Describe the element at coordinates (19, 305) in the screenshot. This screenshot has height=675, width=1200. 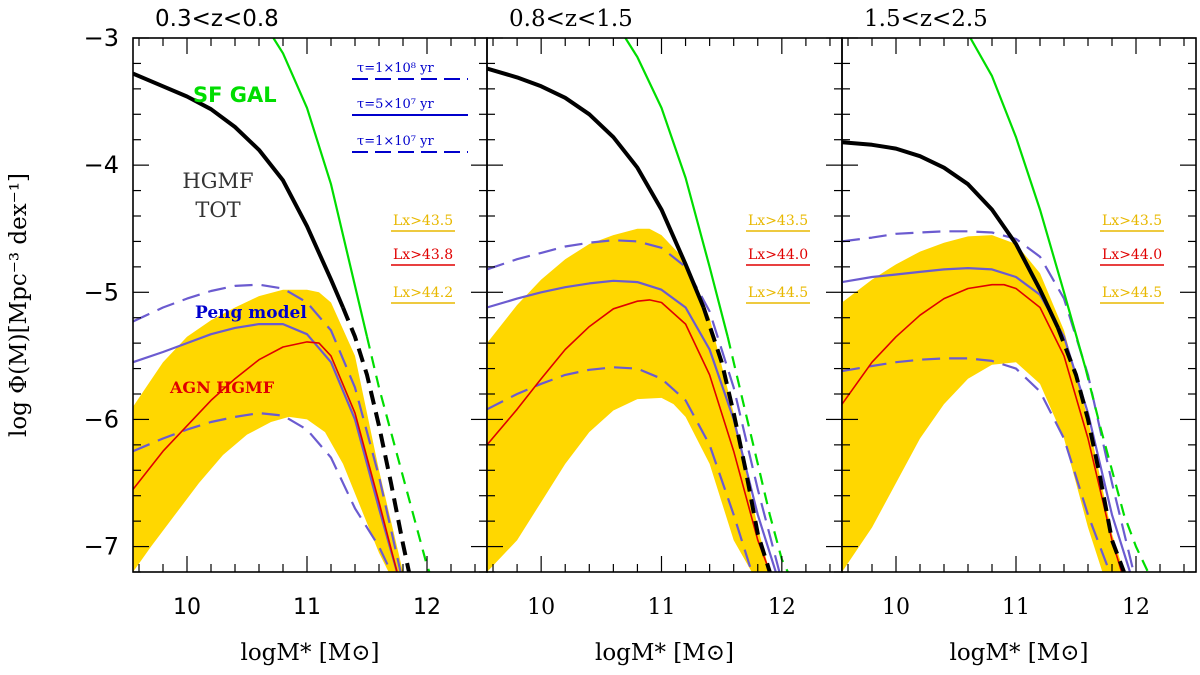
I see `y-axis-label: log Φ(M)[Mpc⁻³ dex⁻¹]` at that location.